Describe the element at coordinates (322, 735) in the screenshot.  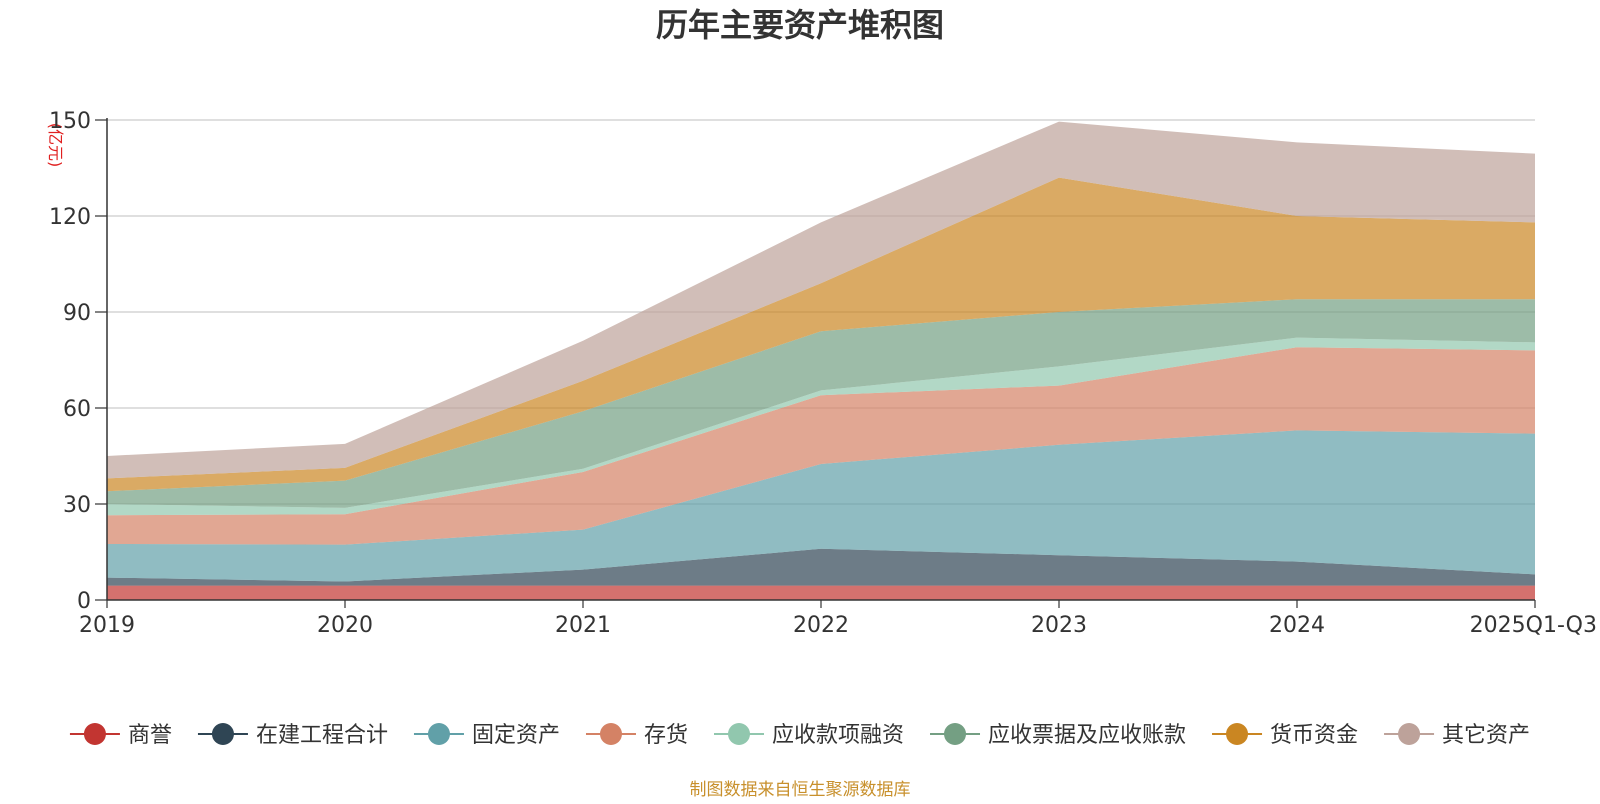
I see `legend-label: 在建工程合计` at that location.